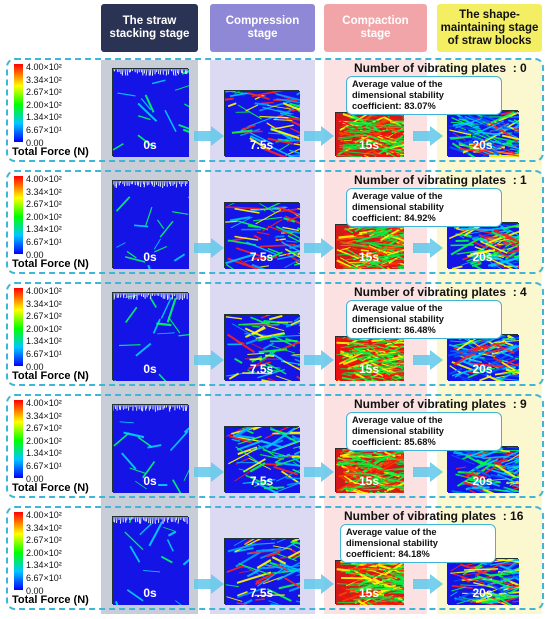  What do you see at coordinates (440, 180) in the screenshot?
I see `vibrating-plates-label: Number of vibrating plates : 1` at bounding box center [440, 180].